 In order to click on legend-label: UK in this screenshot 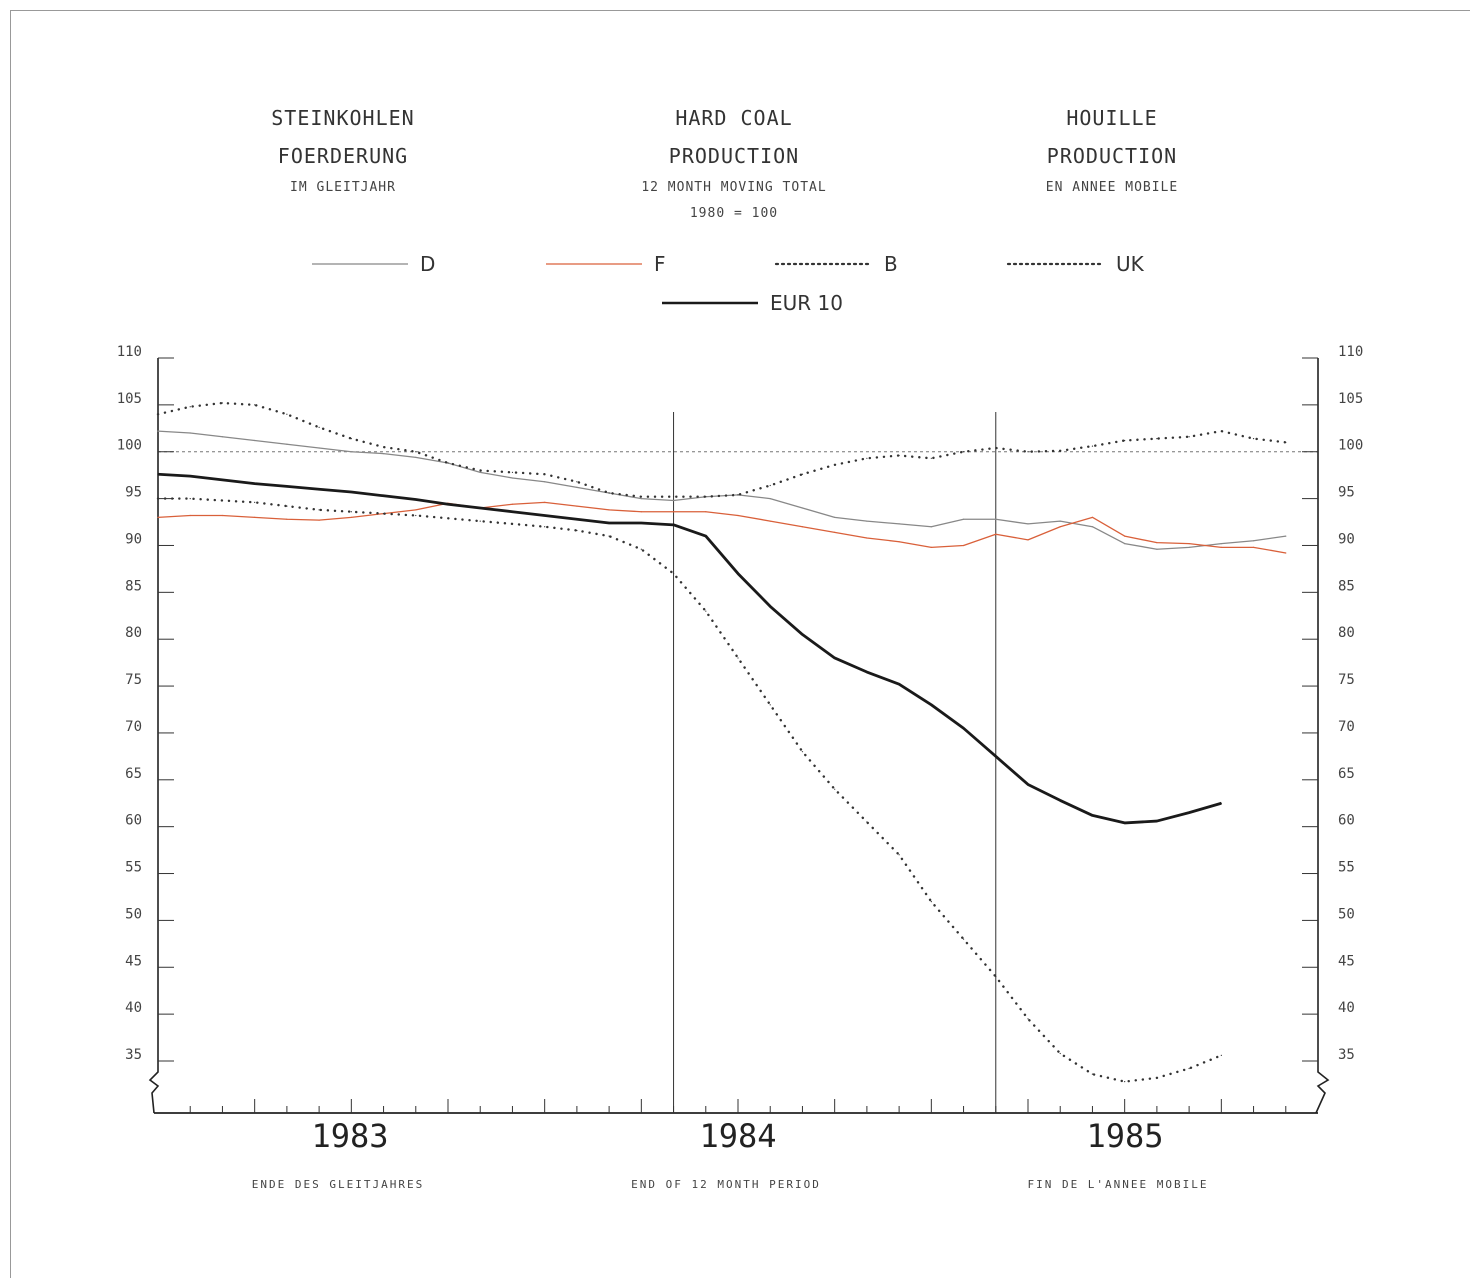, I will do `click(1130, 264)`.